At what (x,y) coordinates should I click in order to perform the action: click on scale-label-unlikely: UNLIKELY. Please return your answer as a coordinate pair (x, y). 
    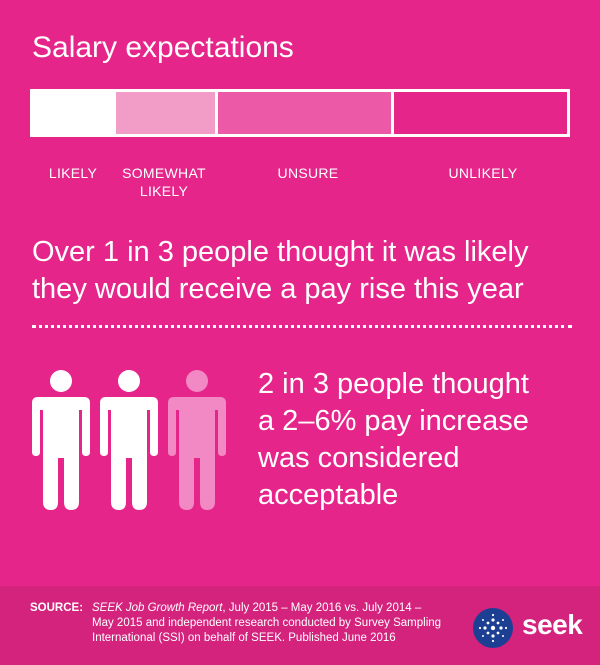
    Looking at the image, I should click on (483, 173).